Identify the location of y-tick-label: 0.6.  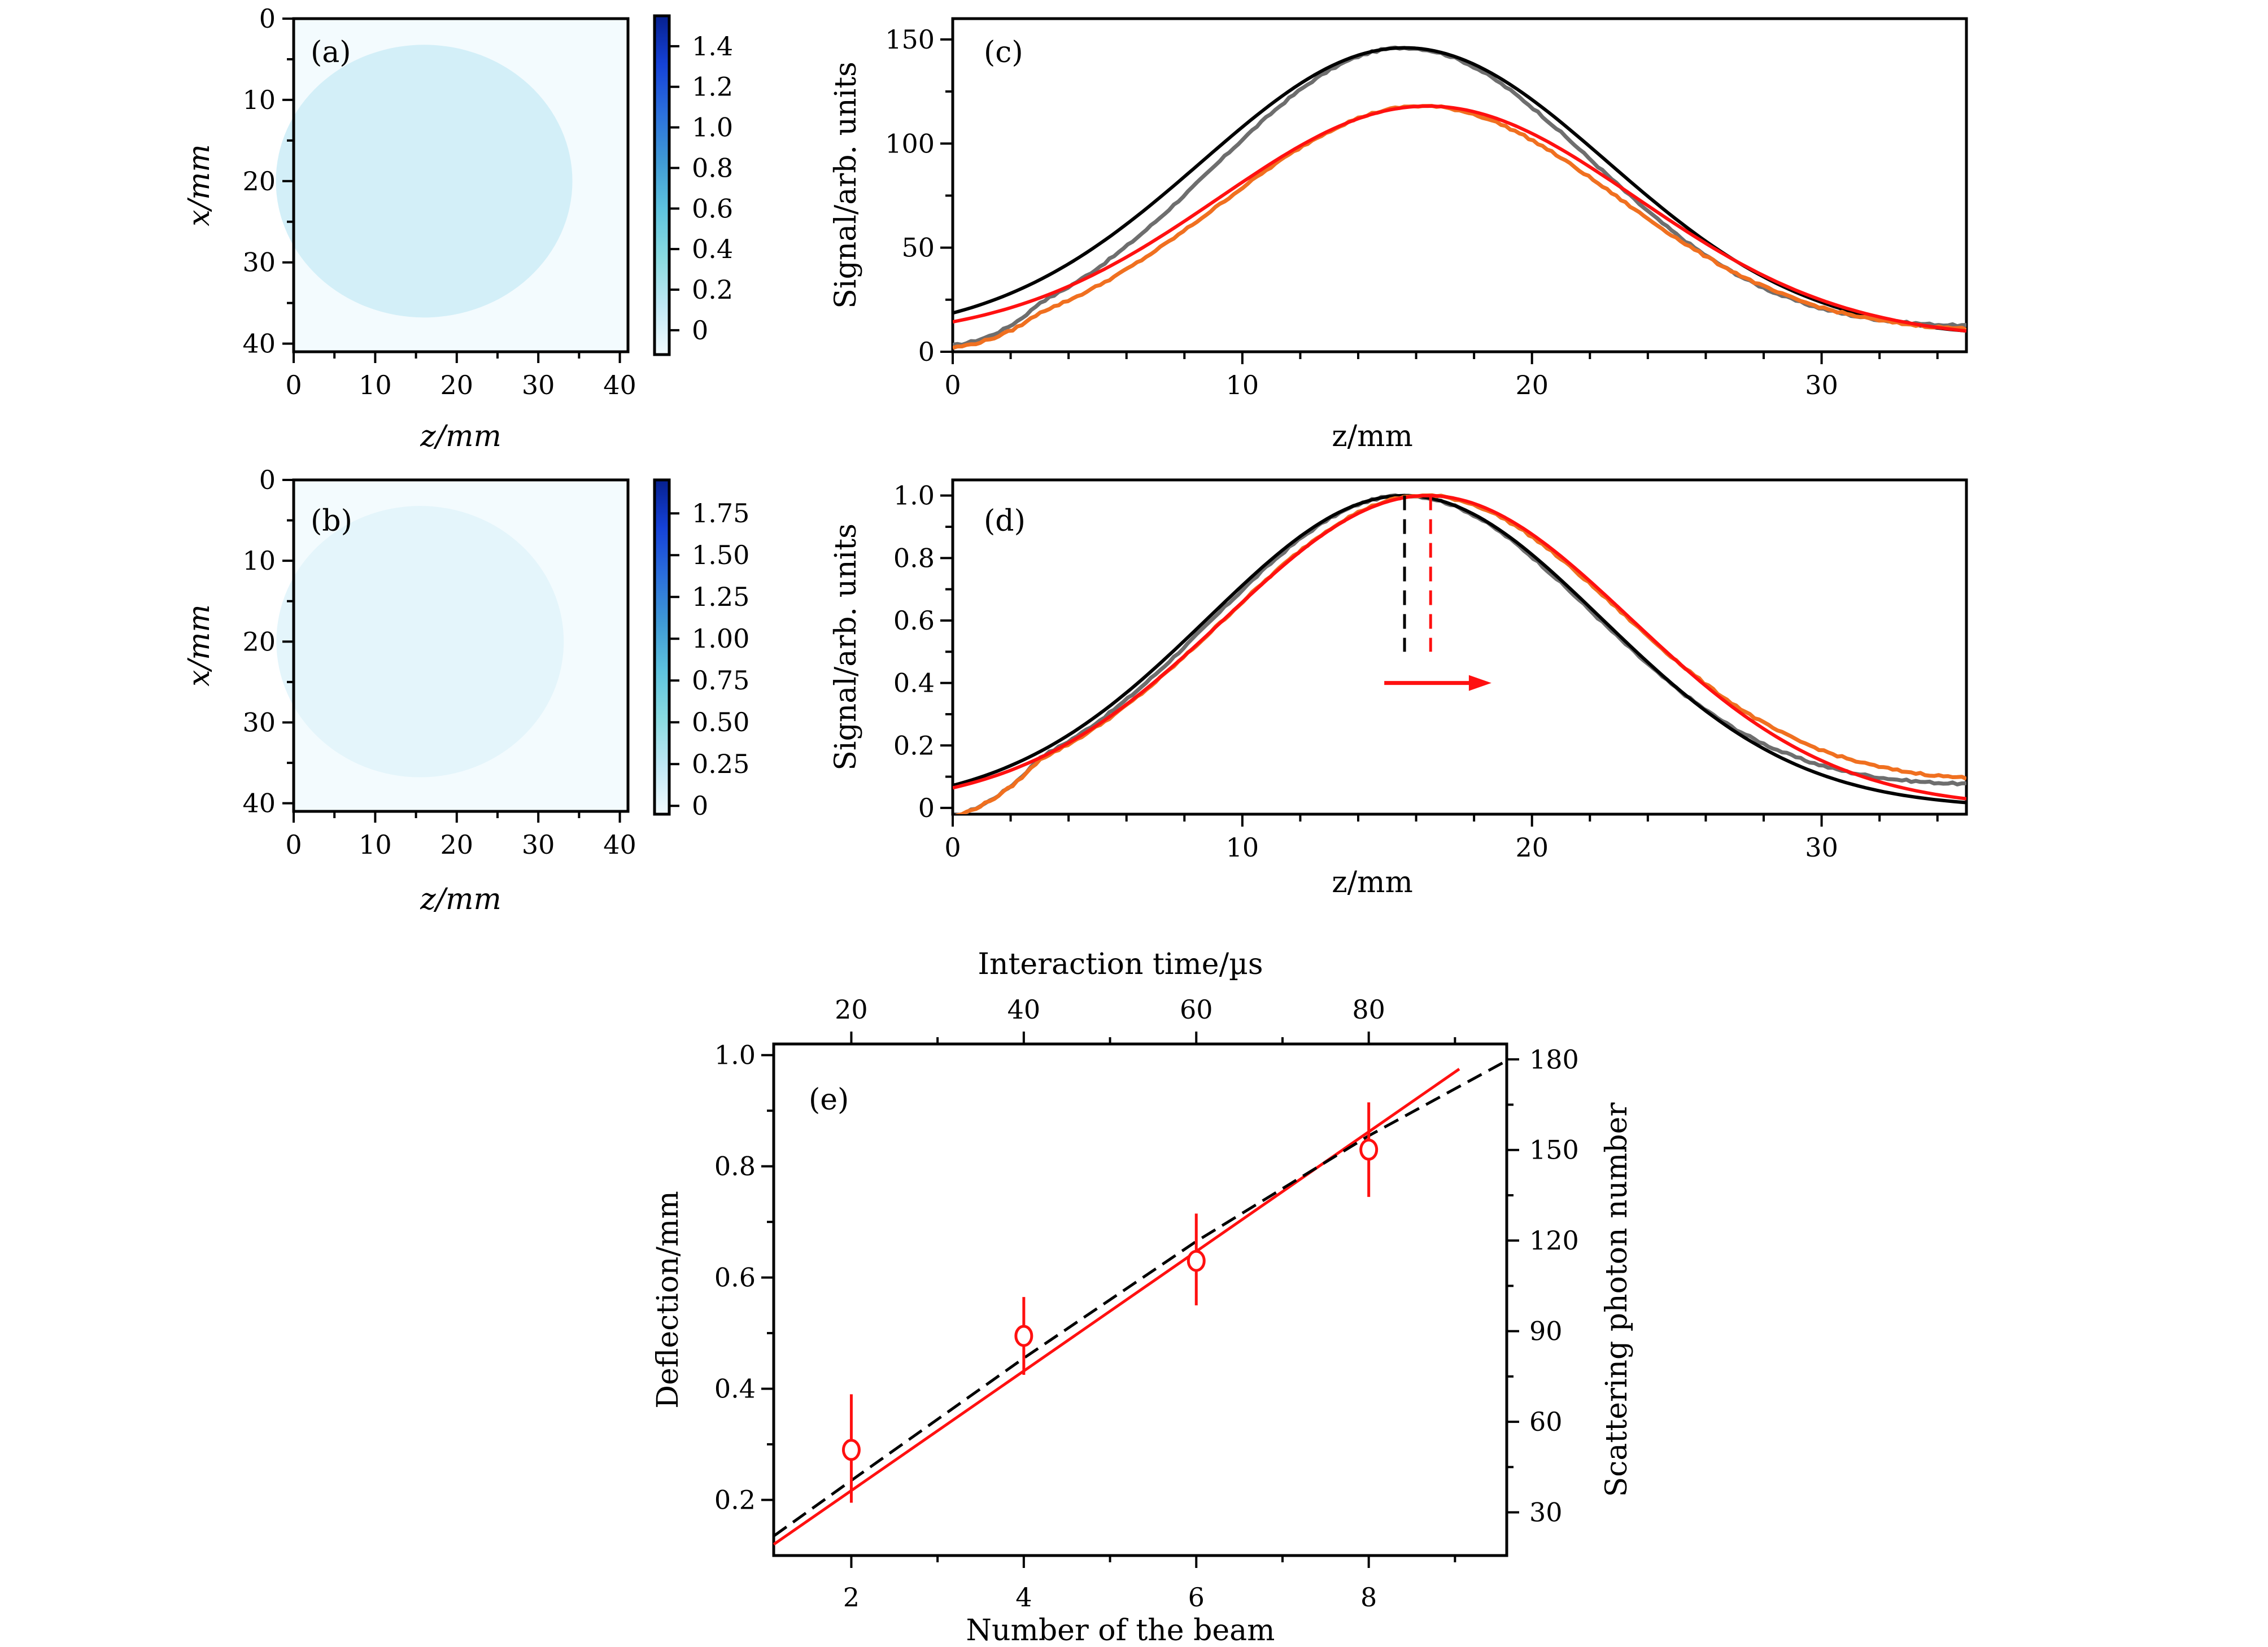
(735, 1277).